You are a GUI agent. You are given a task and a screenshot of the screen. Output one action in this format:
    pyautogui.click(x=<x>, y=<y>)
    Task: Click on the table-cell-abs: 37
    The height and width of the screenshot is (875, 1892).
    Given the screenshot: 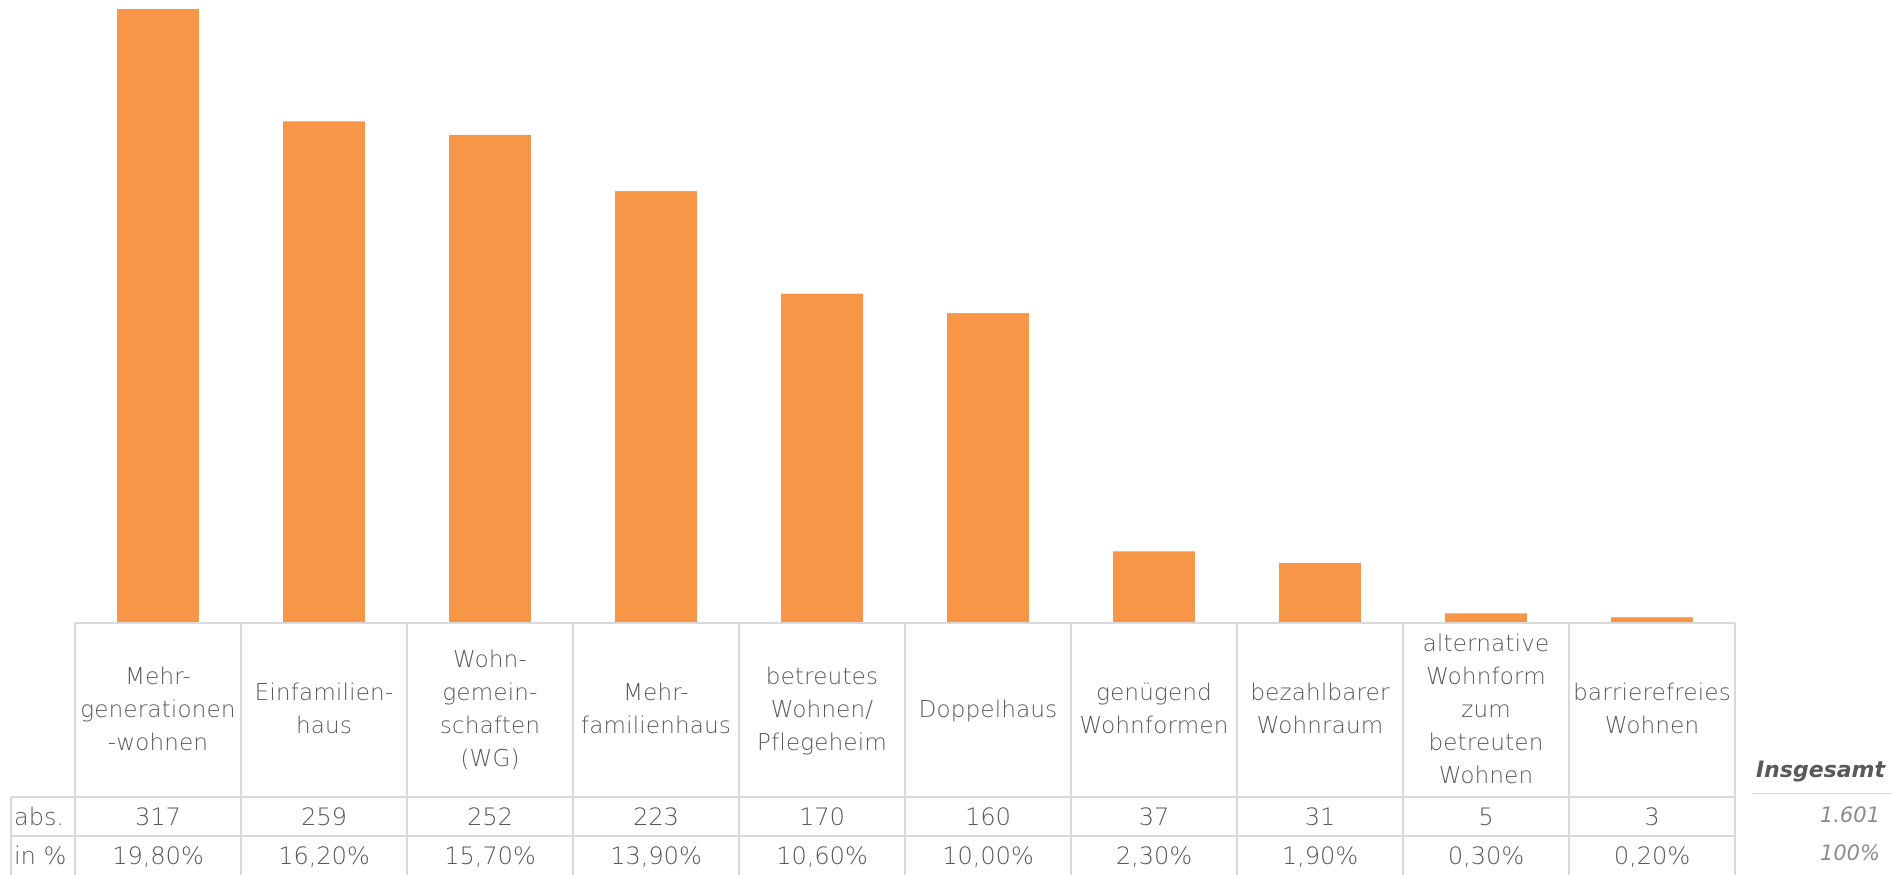 What is the action you would take?
    pyautogui.click(x=1154, y=816)
    